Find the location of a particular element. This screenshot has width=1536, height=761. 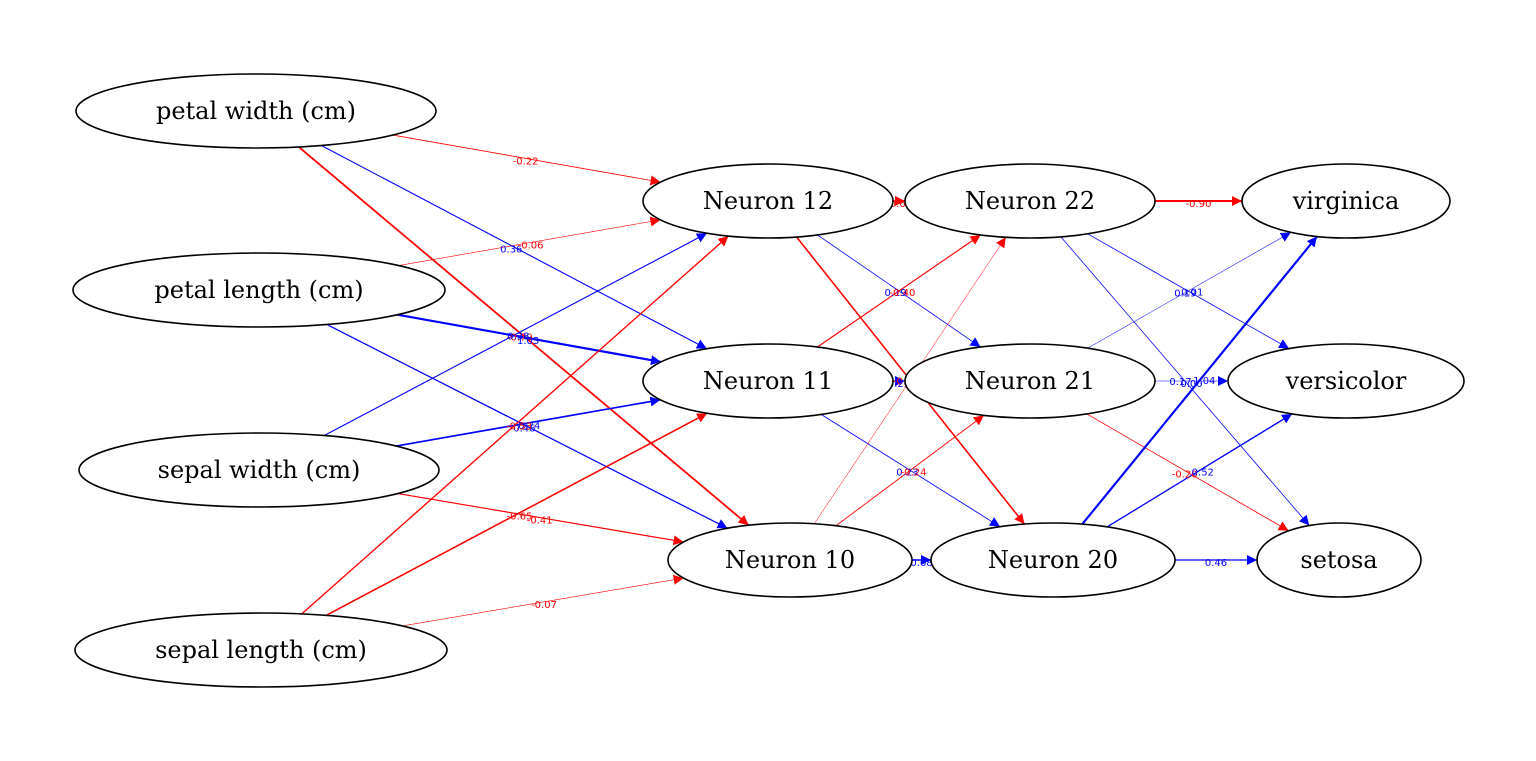

node-label: virginica is located at coordinates (1346, 201).